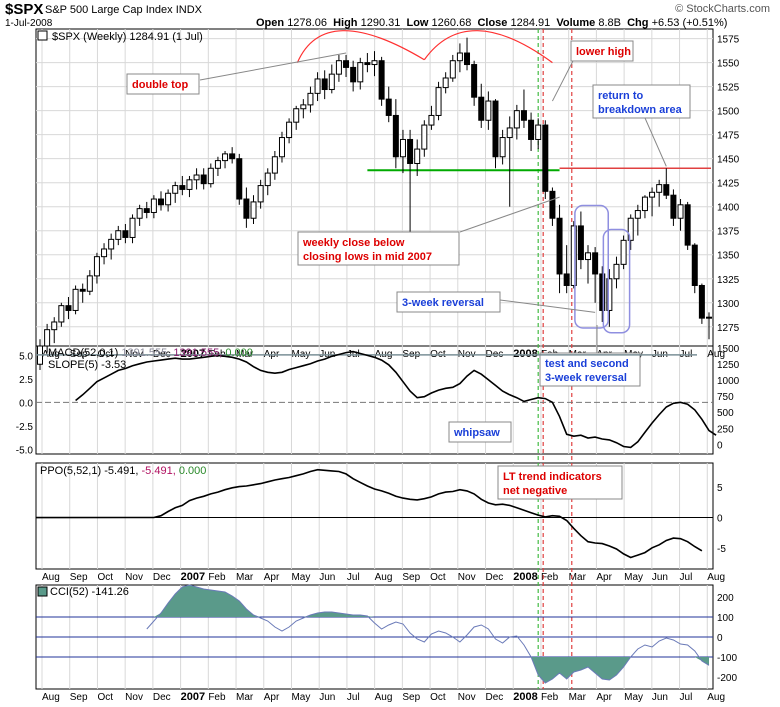  I want to click on three-week-leader, so click(547, 306).